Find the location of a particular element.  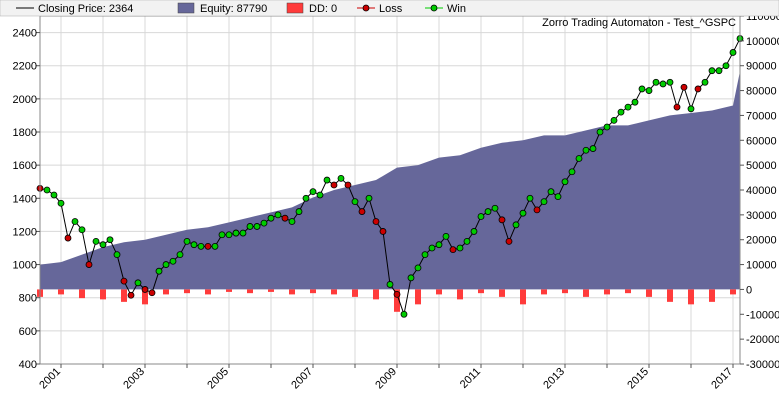

drawdown-bars is located at coordinates (386, 300).